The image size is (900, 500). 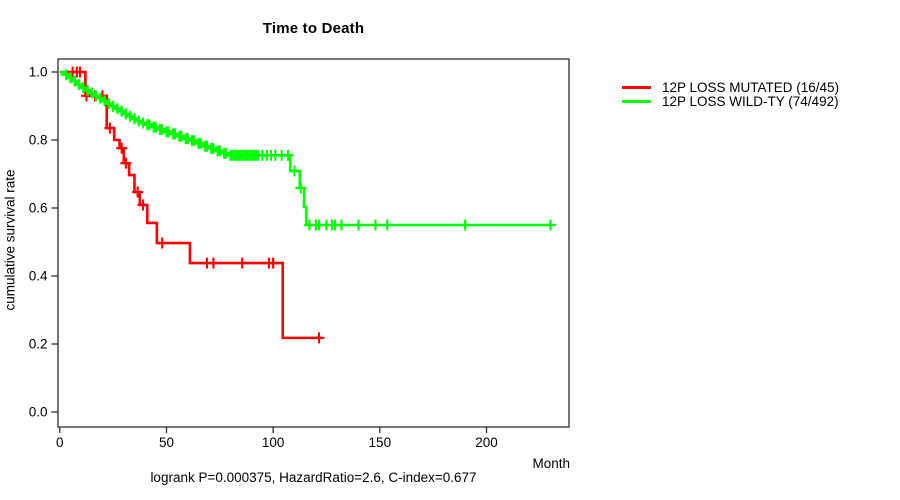 What do you see at coordinates (38, 276) in the screenshot?
I see `y-tick-label: 0.4` at bounding box center [38, 276].